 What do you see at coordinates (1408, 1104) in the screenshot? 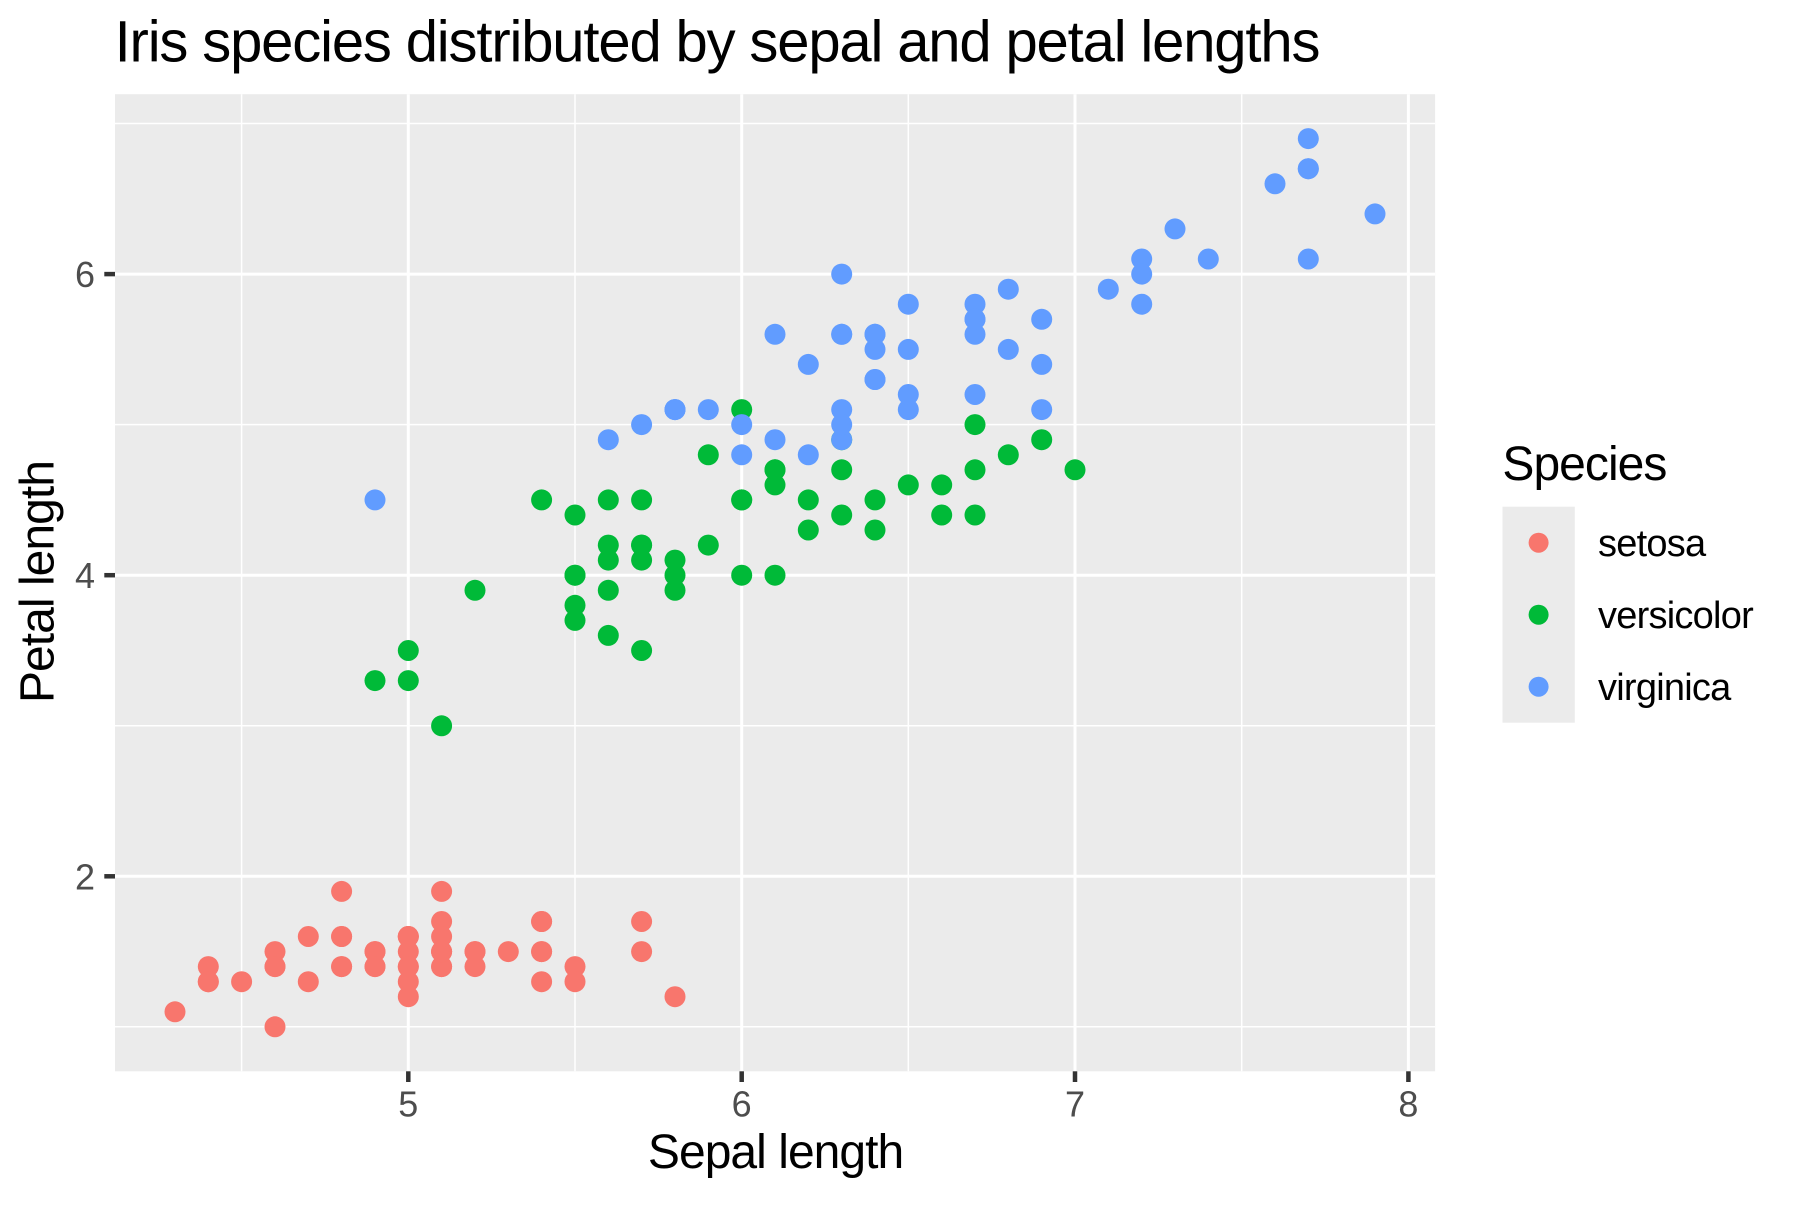
I see `svg-text: 8` at bounding box center [1408, 1104].